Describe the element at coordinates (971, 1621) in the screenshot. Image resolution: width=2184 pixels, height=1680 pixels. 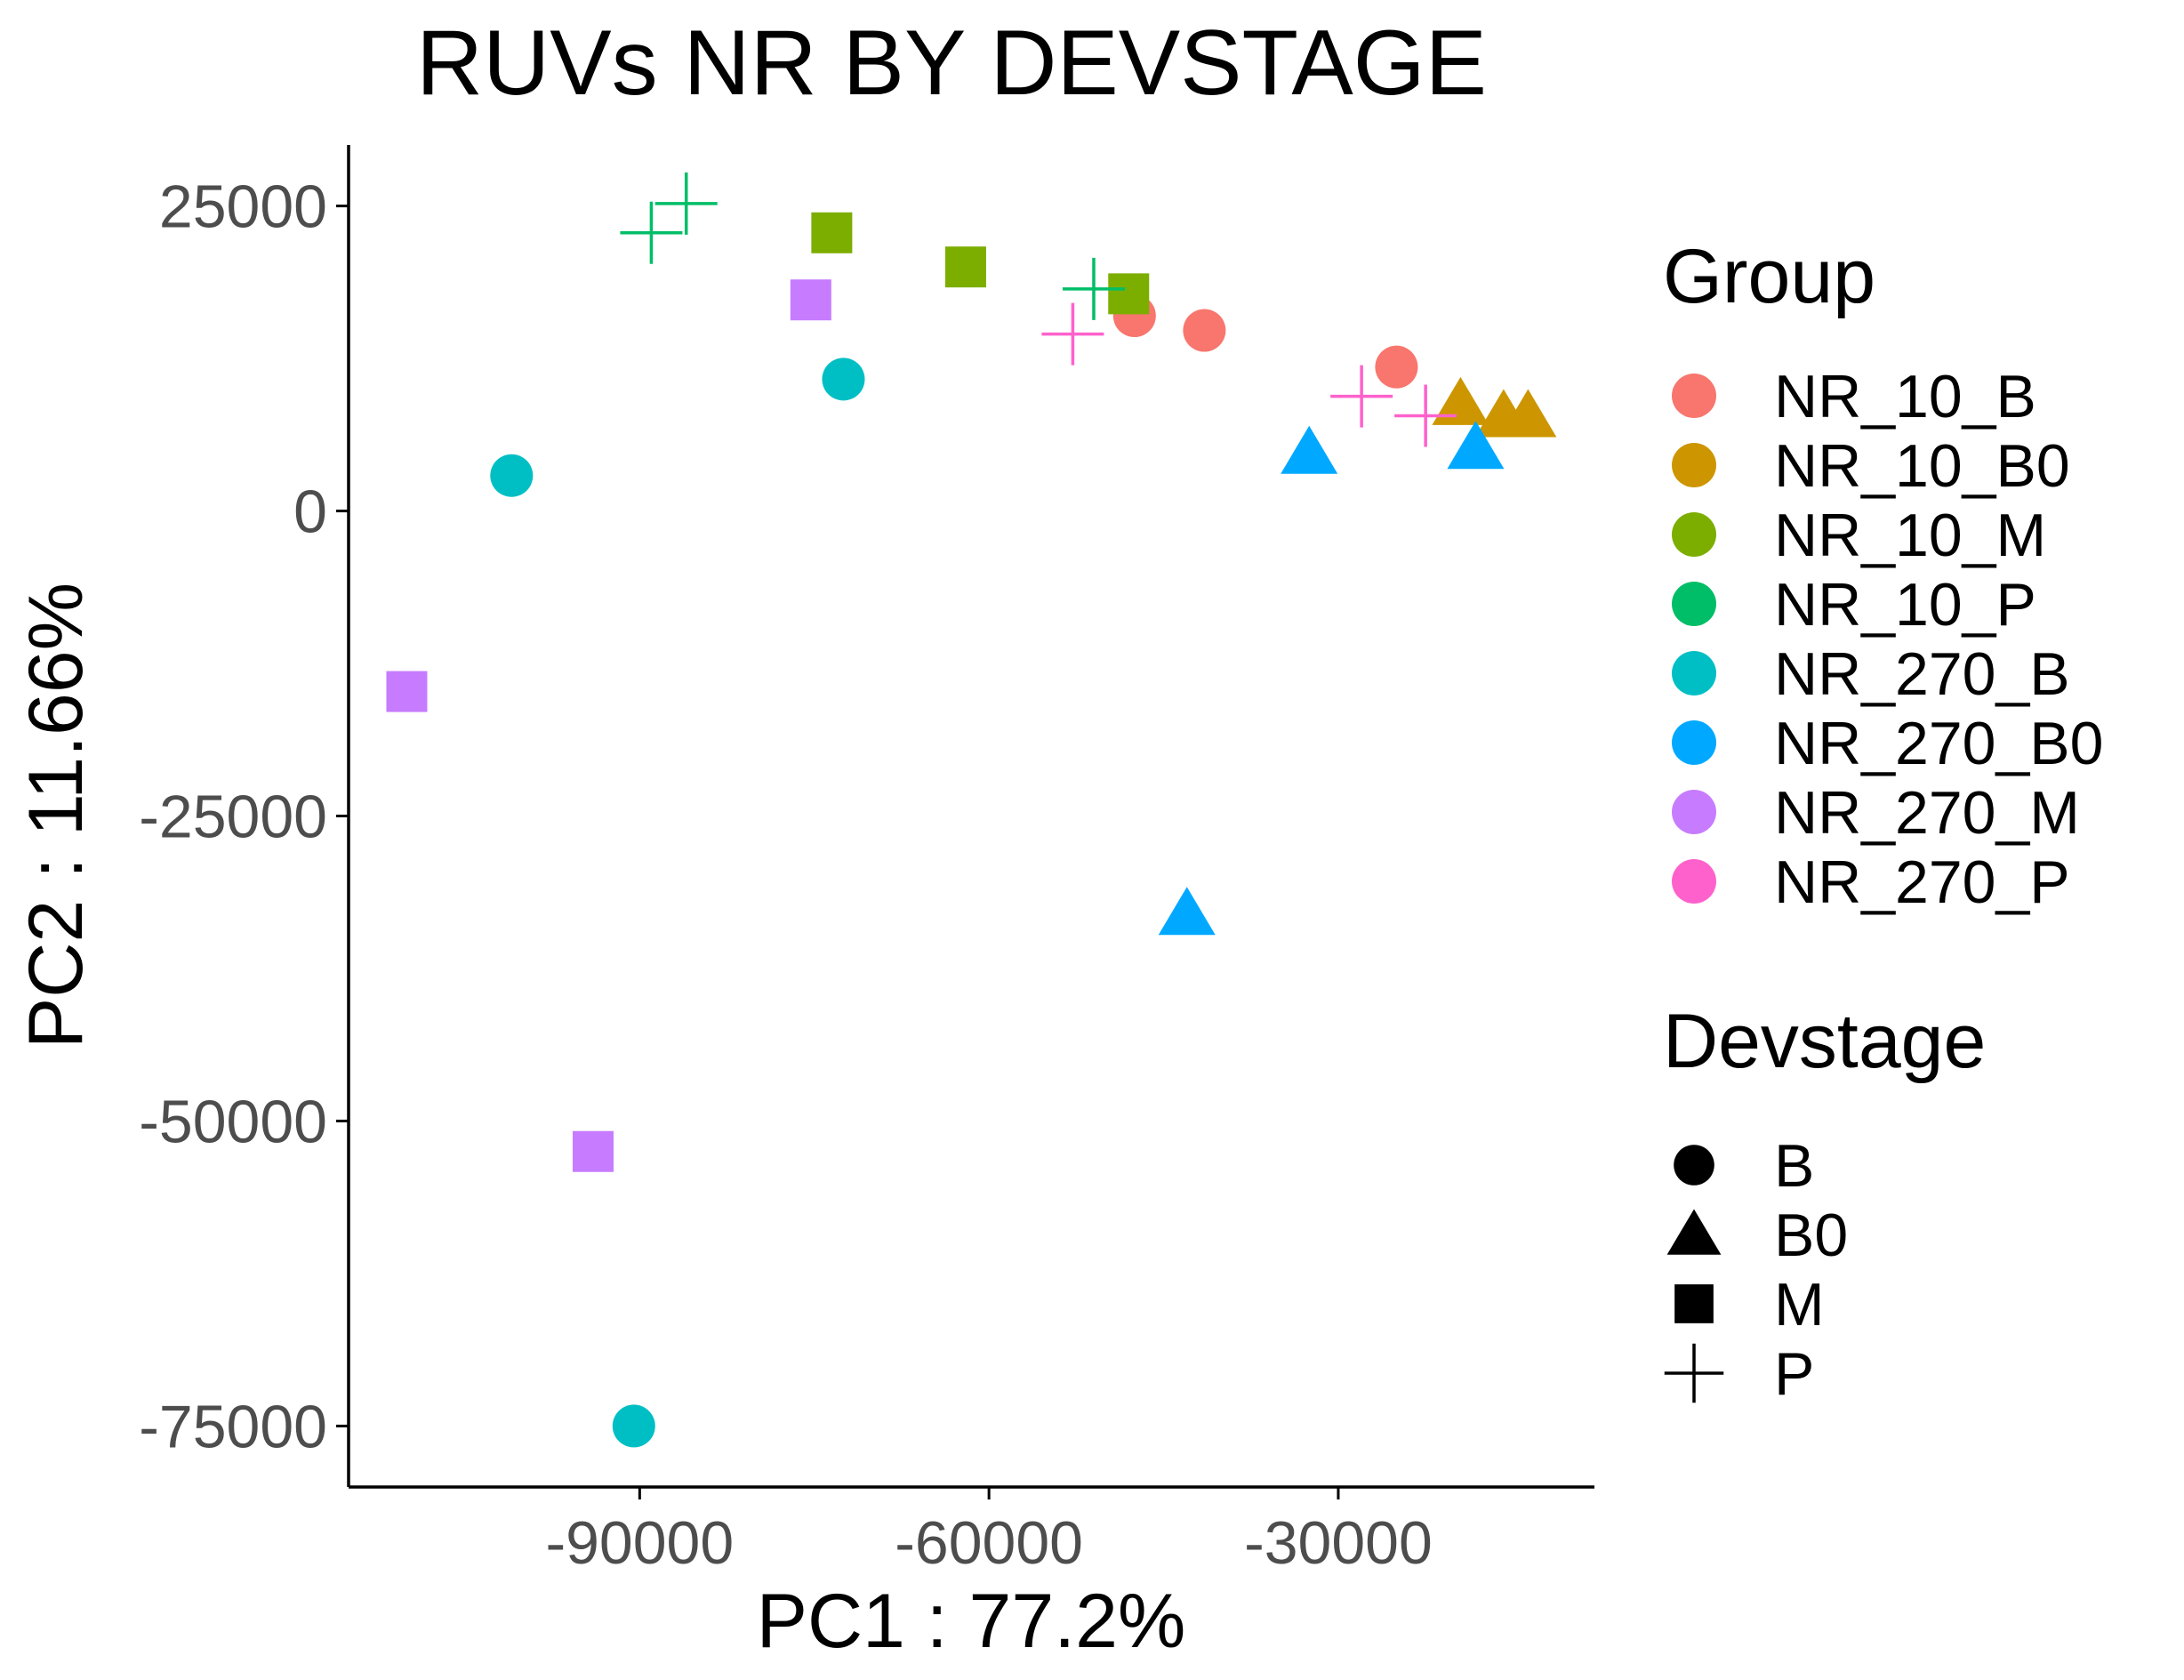
I see `x-axis-title: PC1 : 77.2%` at that location.